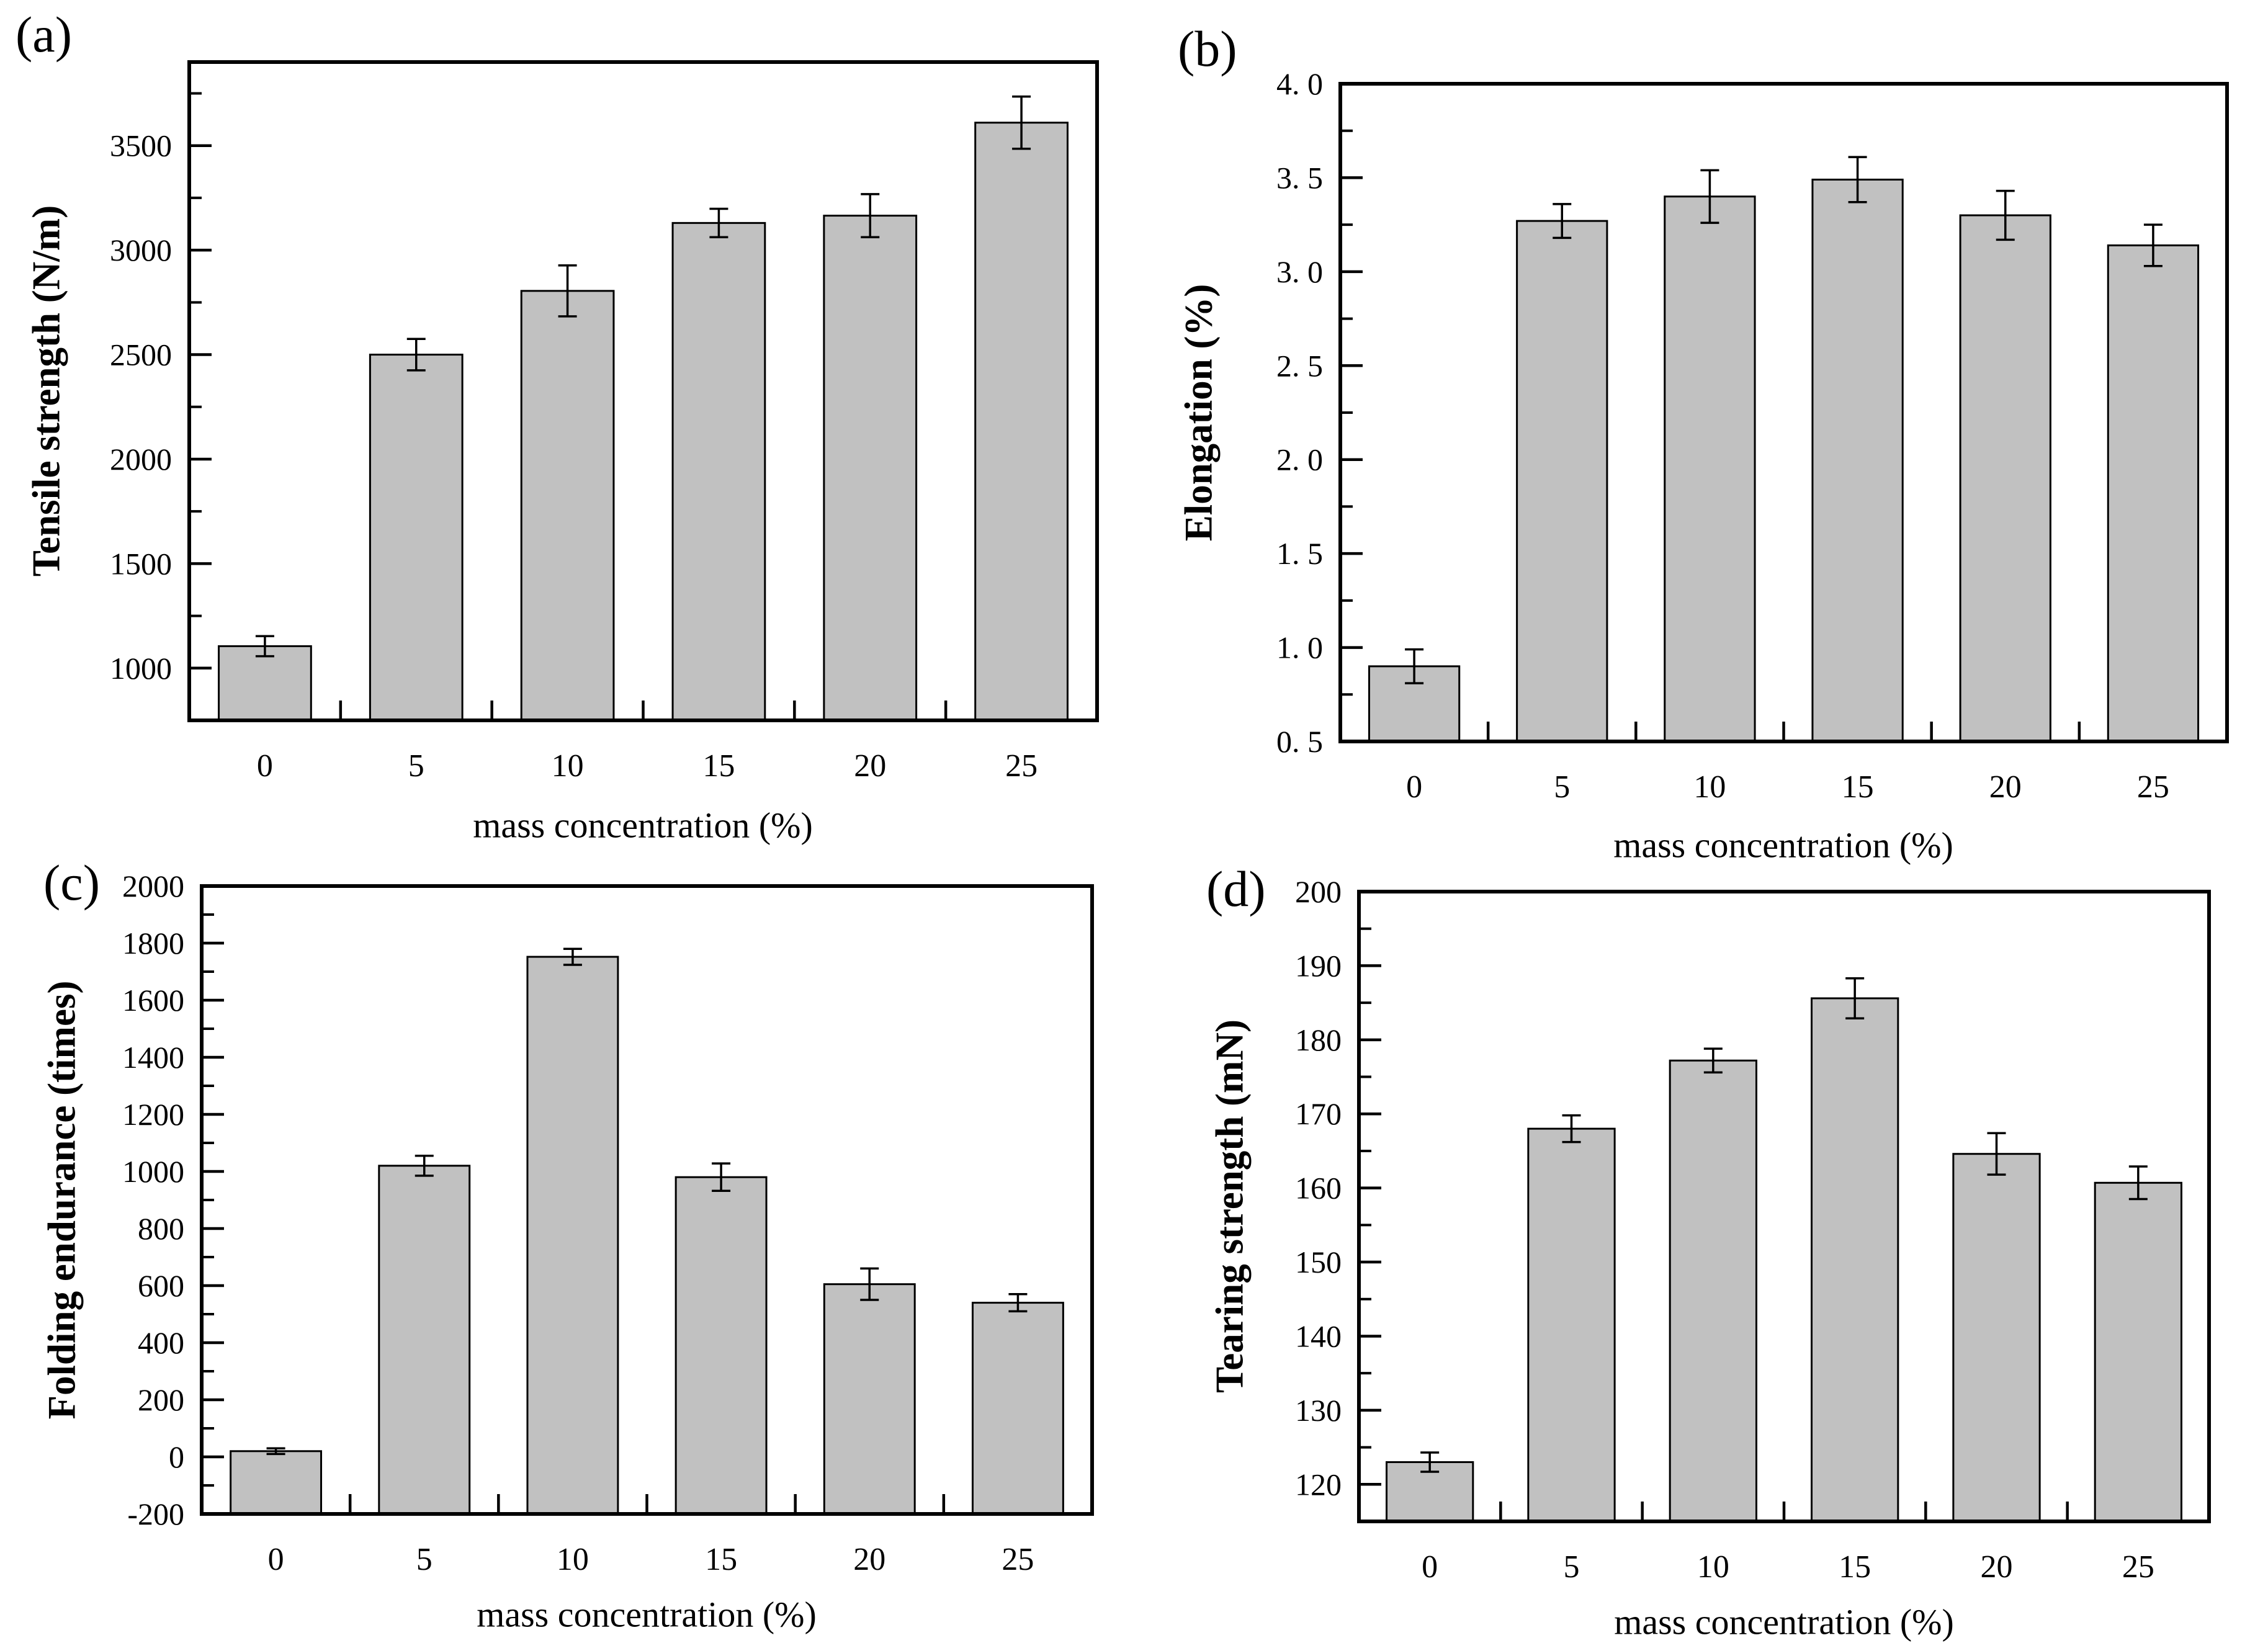  Describe the element at coordinates (1236, 889) in the screenshot. I see `panel-d-letter: (d)` at that location.